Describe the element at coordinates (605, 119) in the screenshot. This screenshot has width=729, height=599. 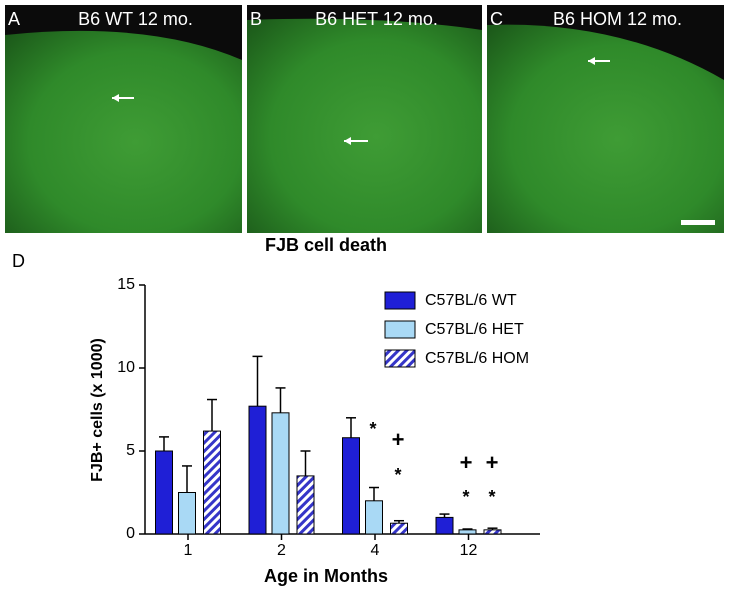
I see `micrograph-c` at that location.